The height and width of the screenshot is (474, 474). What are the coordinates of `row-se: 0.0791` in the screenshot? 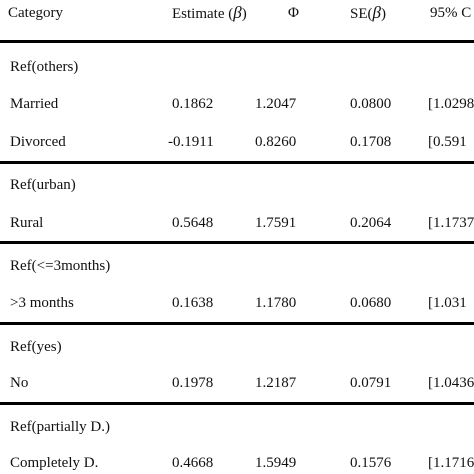 It's located at (371, 383).